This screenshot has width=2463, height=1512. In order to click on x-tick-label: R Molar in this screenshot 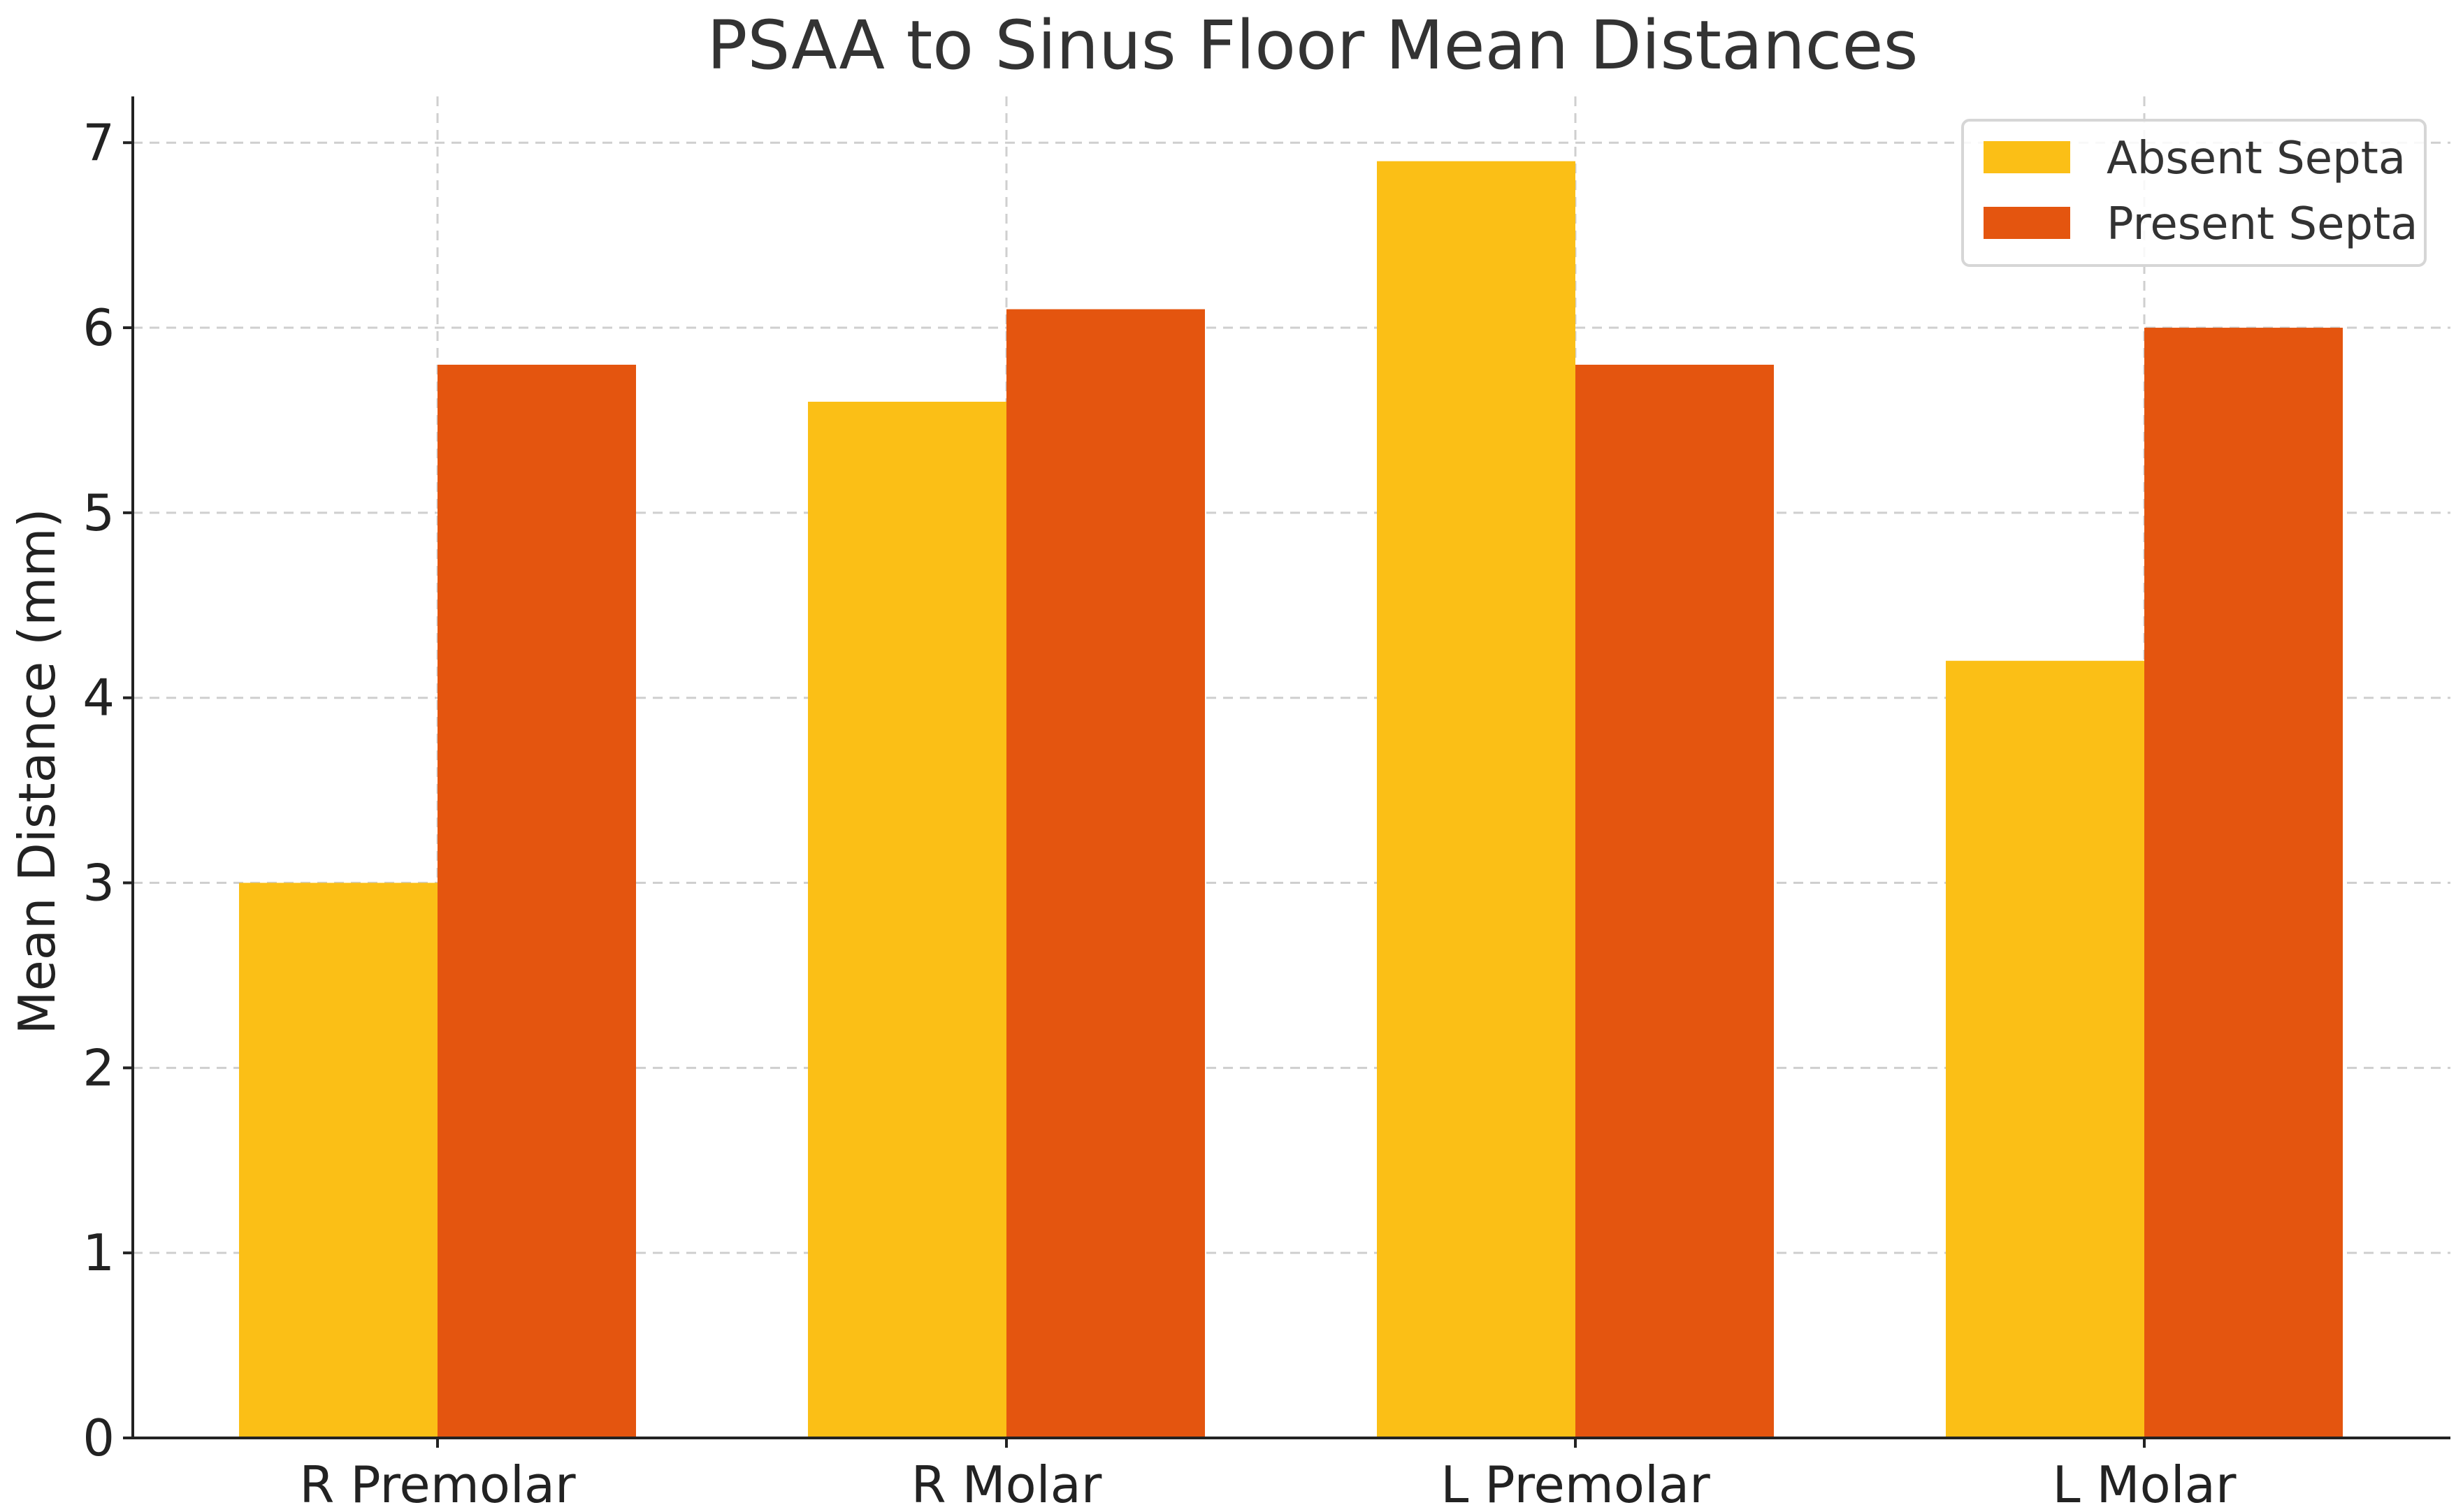, I will do `click(1006, 1483)`.